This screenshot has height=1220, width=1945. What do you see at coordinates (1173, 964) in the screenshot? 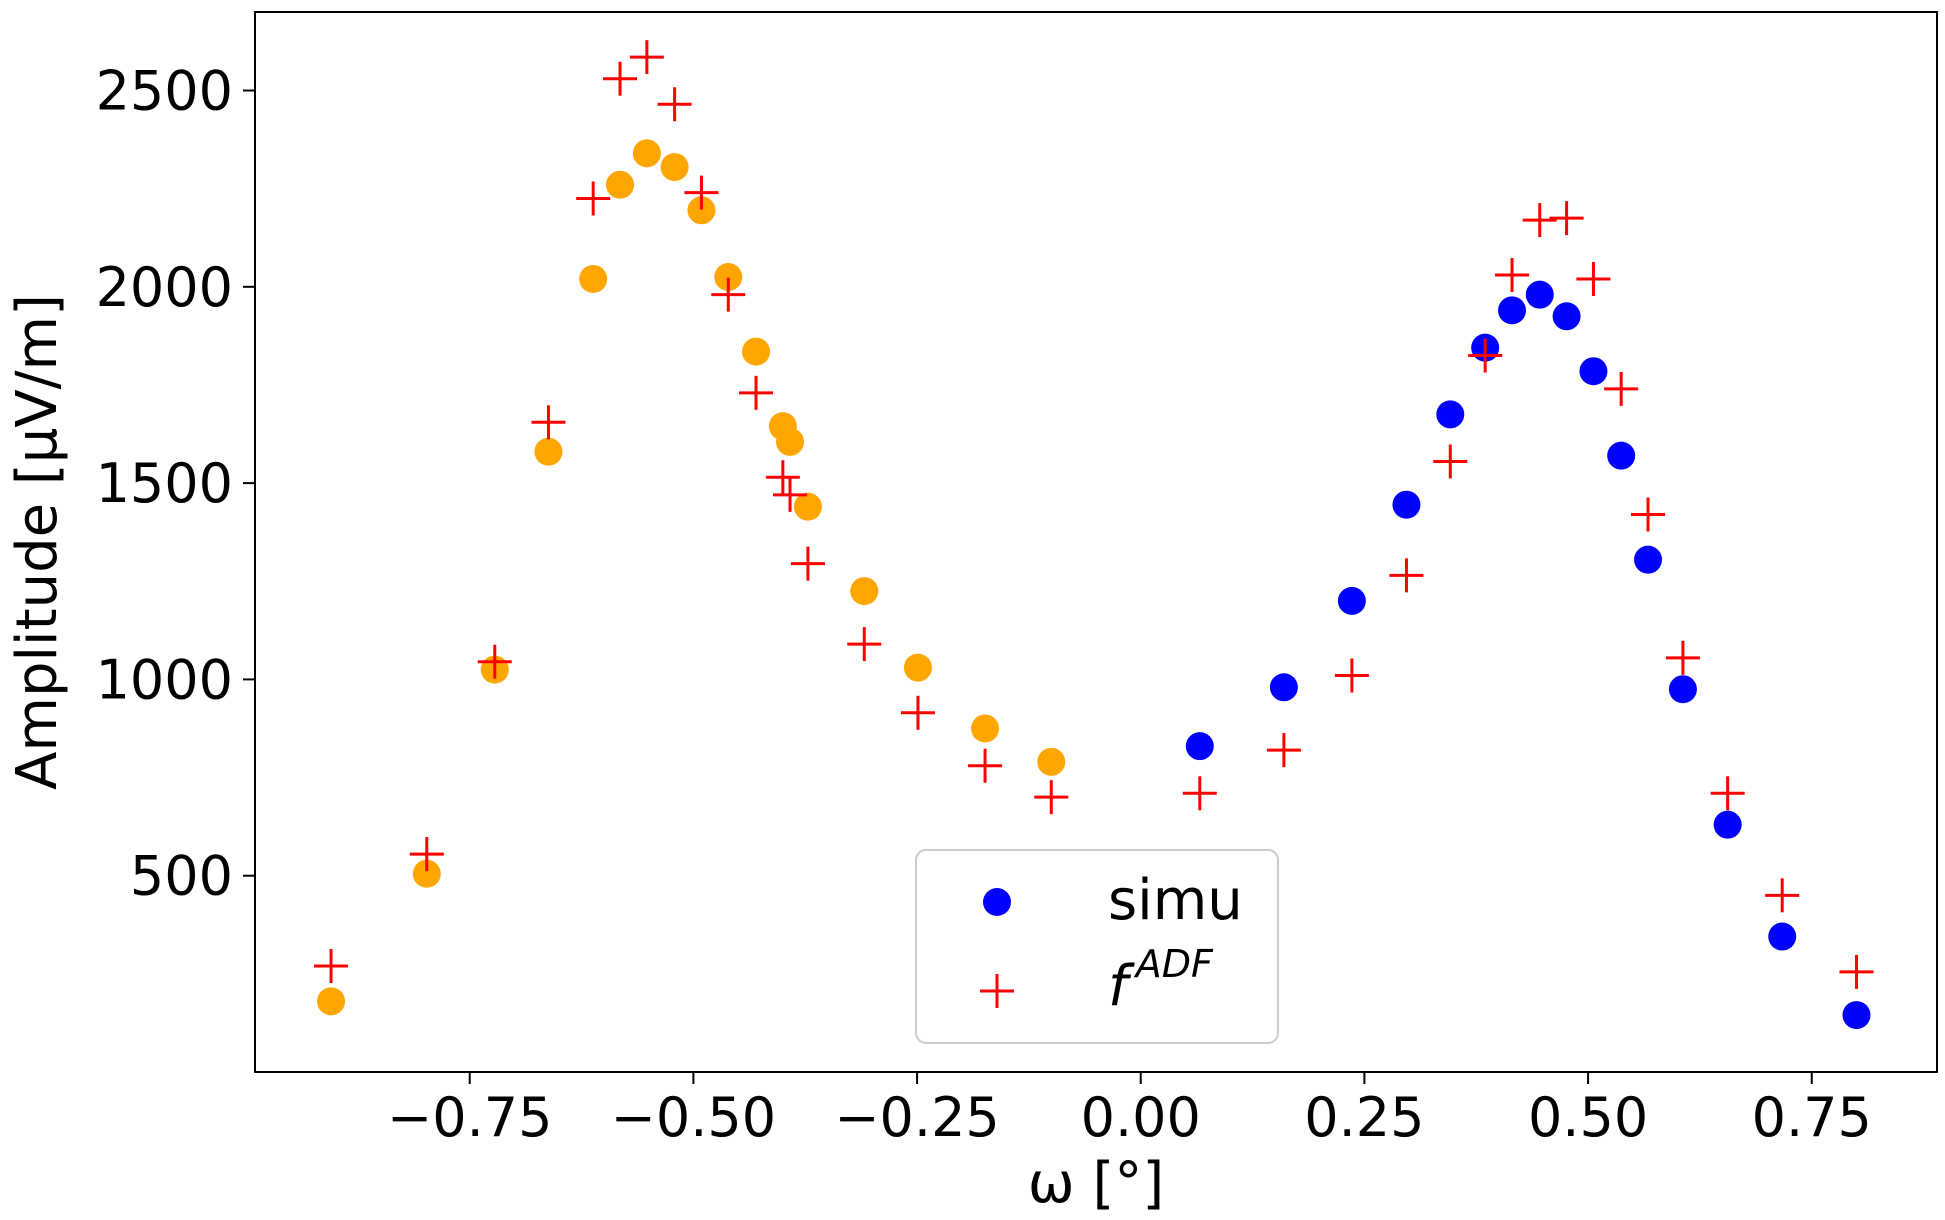
I see `legend-fadf-superscript: ADF` at bounding box center [1173, 964].